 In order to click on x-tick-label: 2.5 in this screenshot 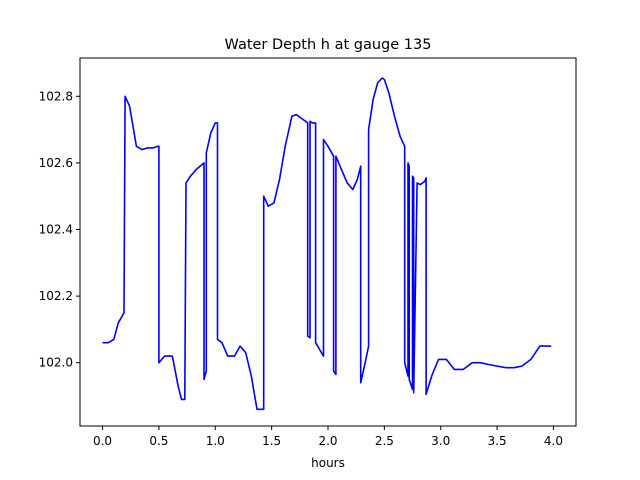, I will do `click(384, 441)`.